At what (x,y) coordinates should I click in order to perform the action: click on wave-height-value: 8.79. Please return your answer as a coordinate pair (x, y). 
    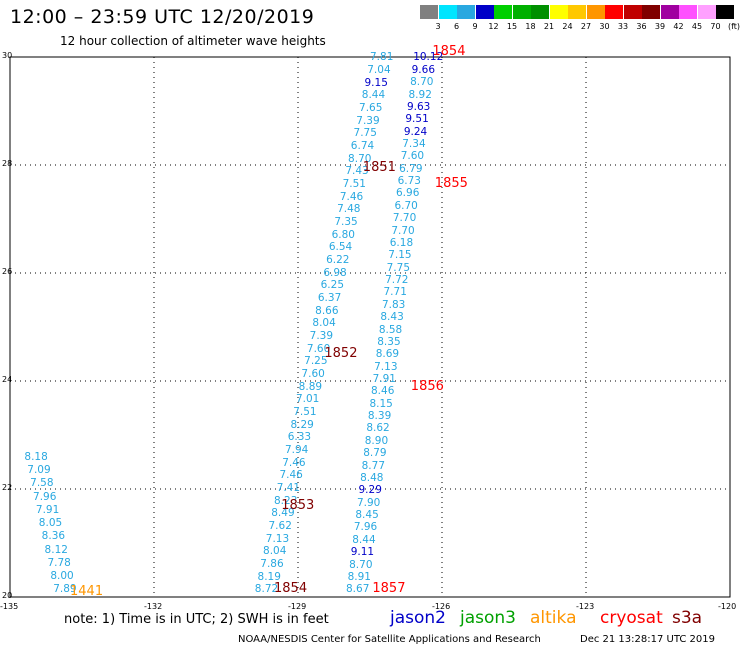
    Looking at the image, I should click on (375, 453).